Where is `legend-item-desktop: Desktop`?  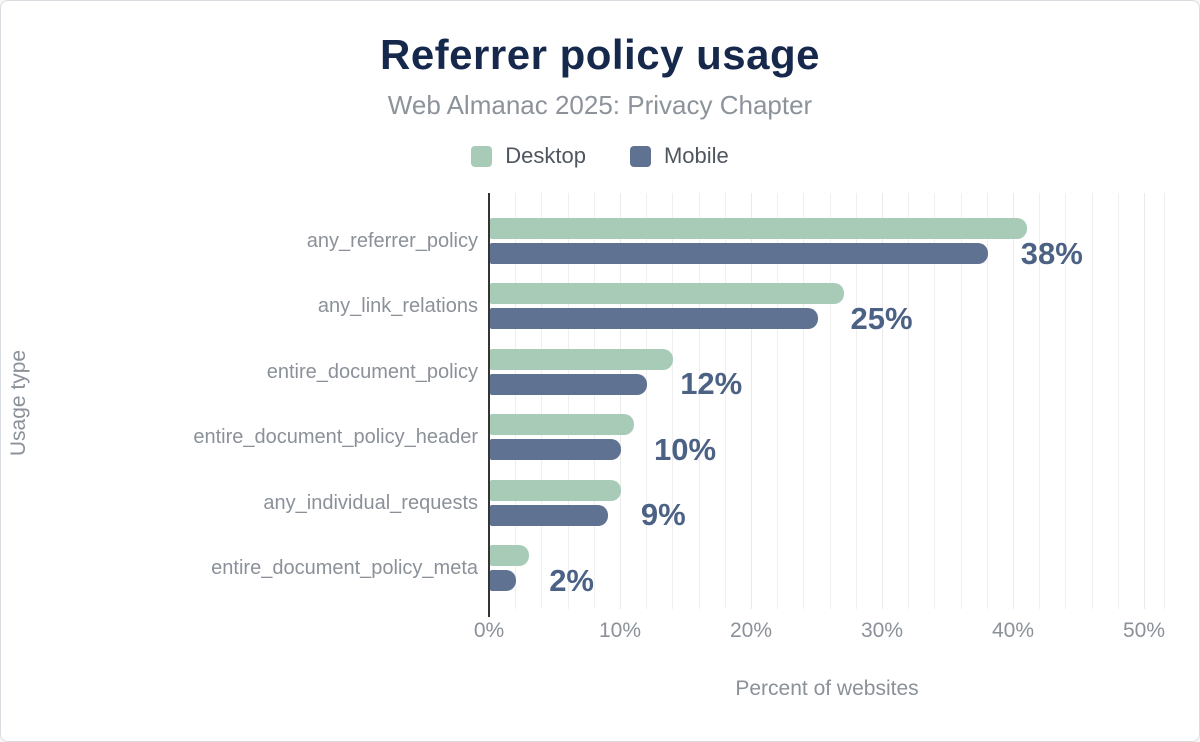
legend-item-desktop: Desktop is located at coordinates (528, 156).